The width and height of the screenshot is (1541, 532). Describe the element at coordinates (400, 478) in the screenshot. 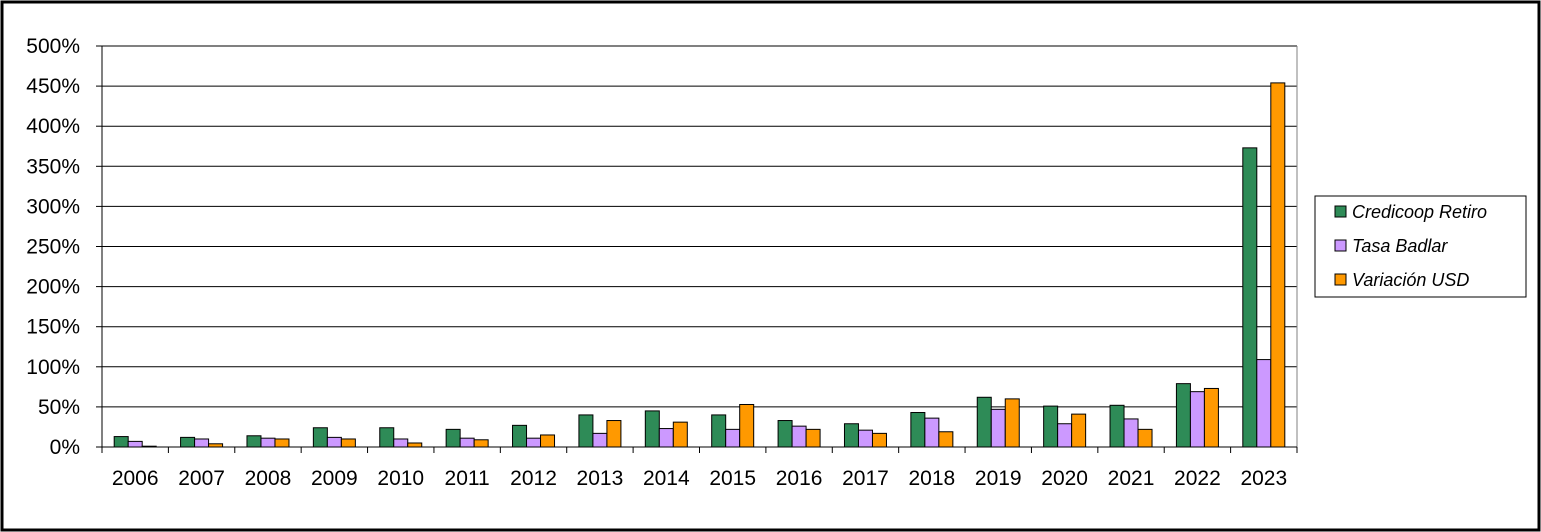

I see `x-tick-label: 2010` at that location.